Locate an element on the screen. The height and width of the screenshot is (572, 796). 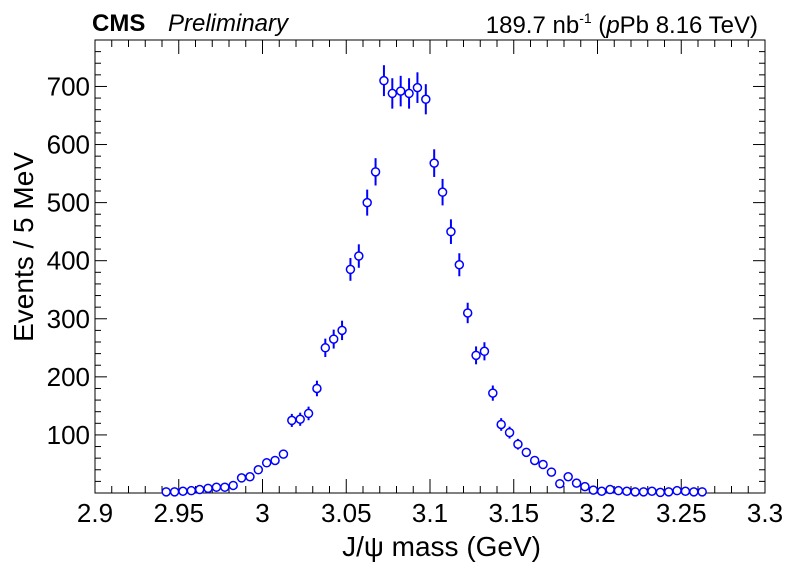
y-tick-label: 600 is located at coordinates (68, 145).